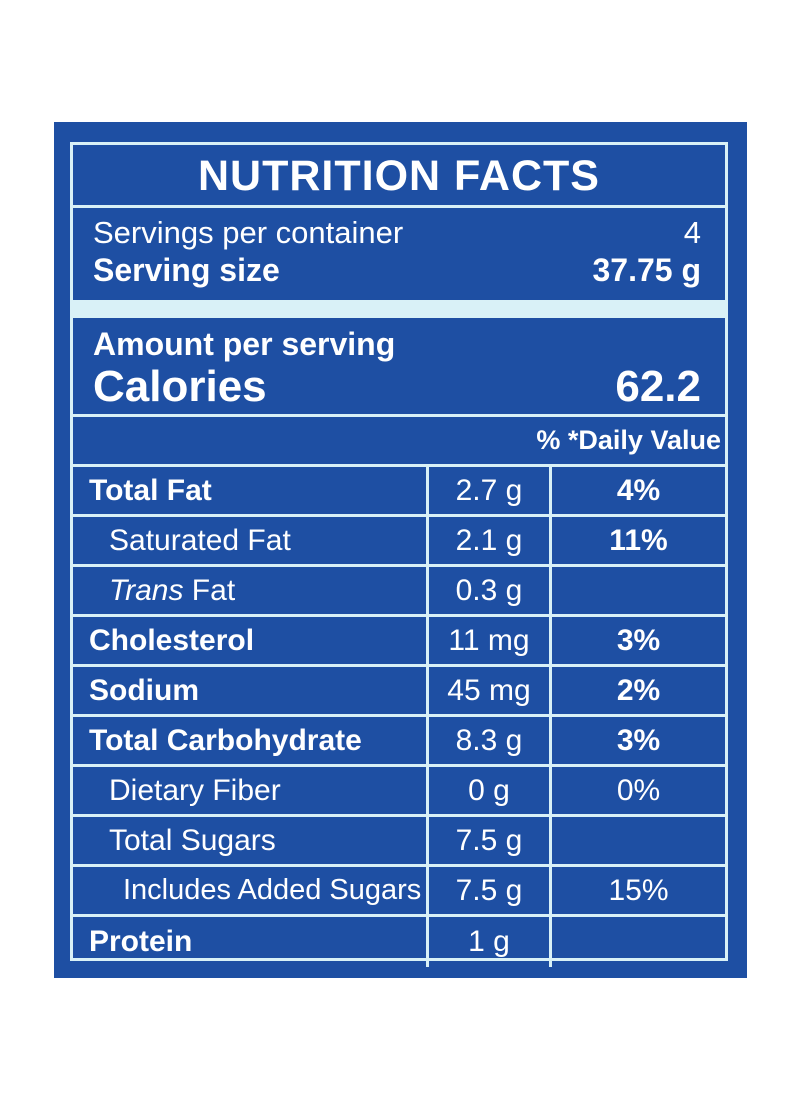 Image resolution: width=800 pixels, height=1100 pixels. I want to click on table-row: Dietary Fiber 0 g 0%, so click(399, 792).